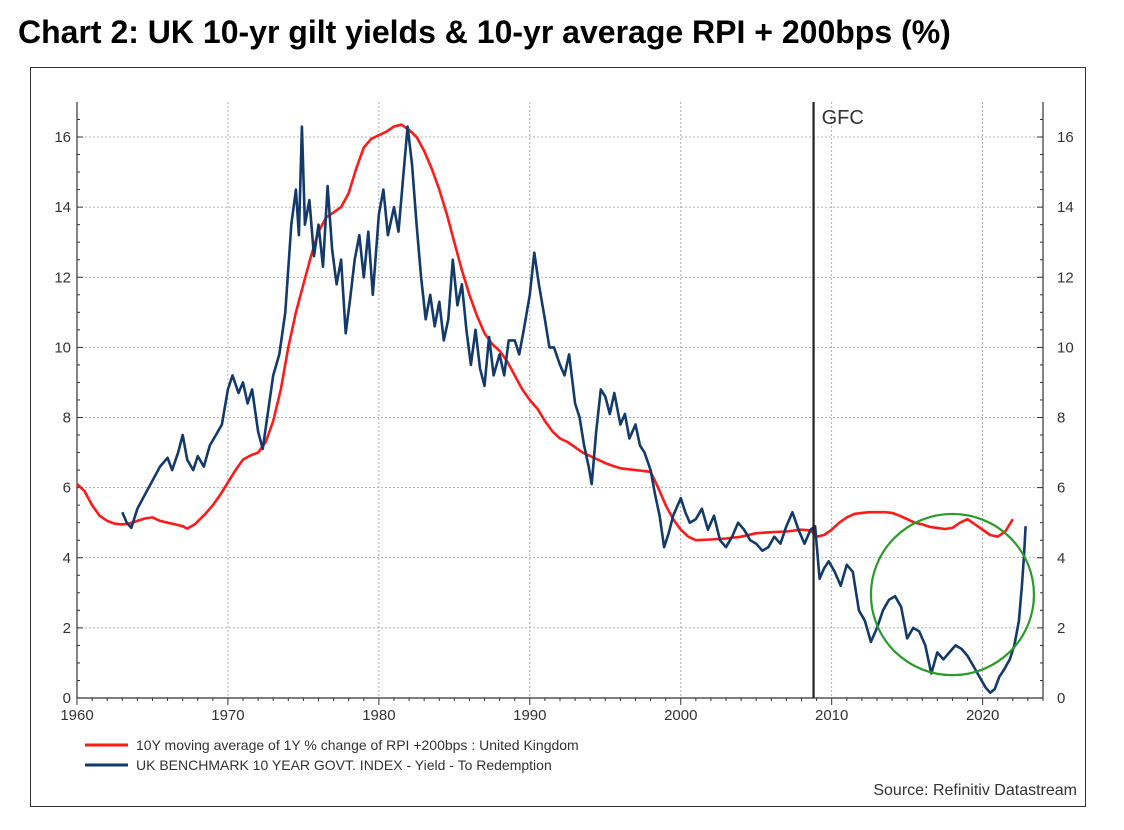 Image resolution: width=1124 pixels, height=830 pixels. What do you see at coordinates (680, 715) in the screenshot?
I see `x-tick-label: 2000` at bounding box center [680, 715].